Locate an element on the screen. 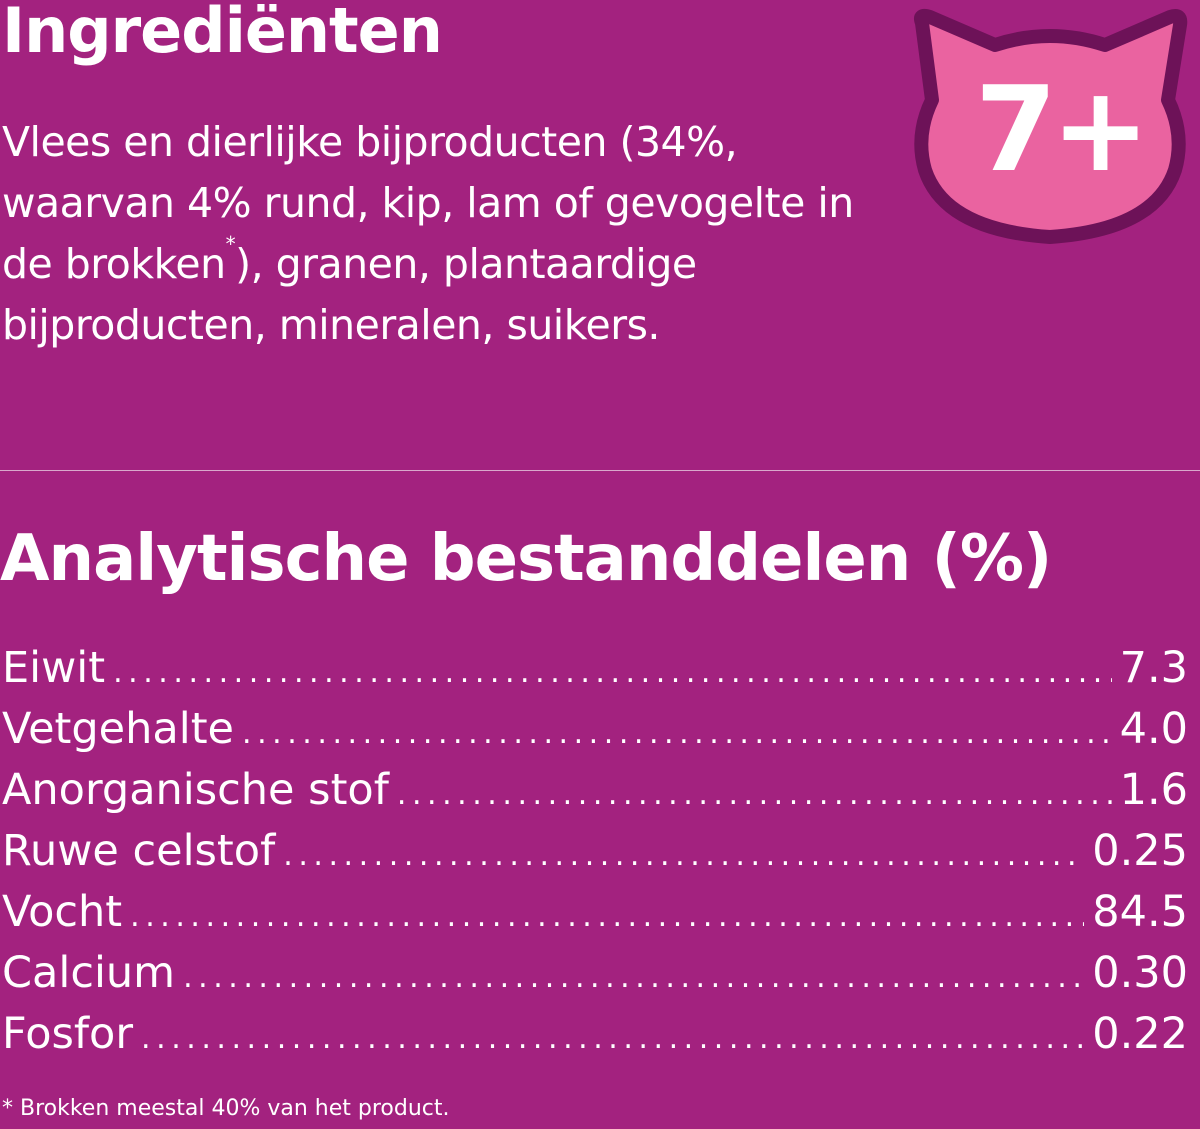 The width and height of the screenshot is (1200, 1129). footnote: * Brokken meestal 40% van het product. is located at coordinates (226, 1108).